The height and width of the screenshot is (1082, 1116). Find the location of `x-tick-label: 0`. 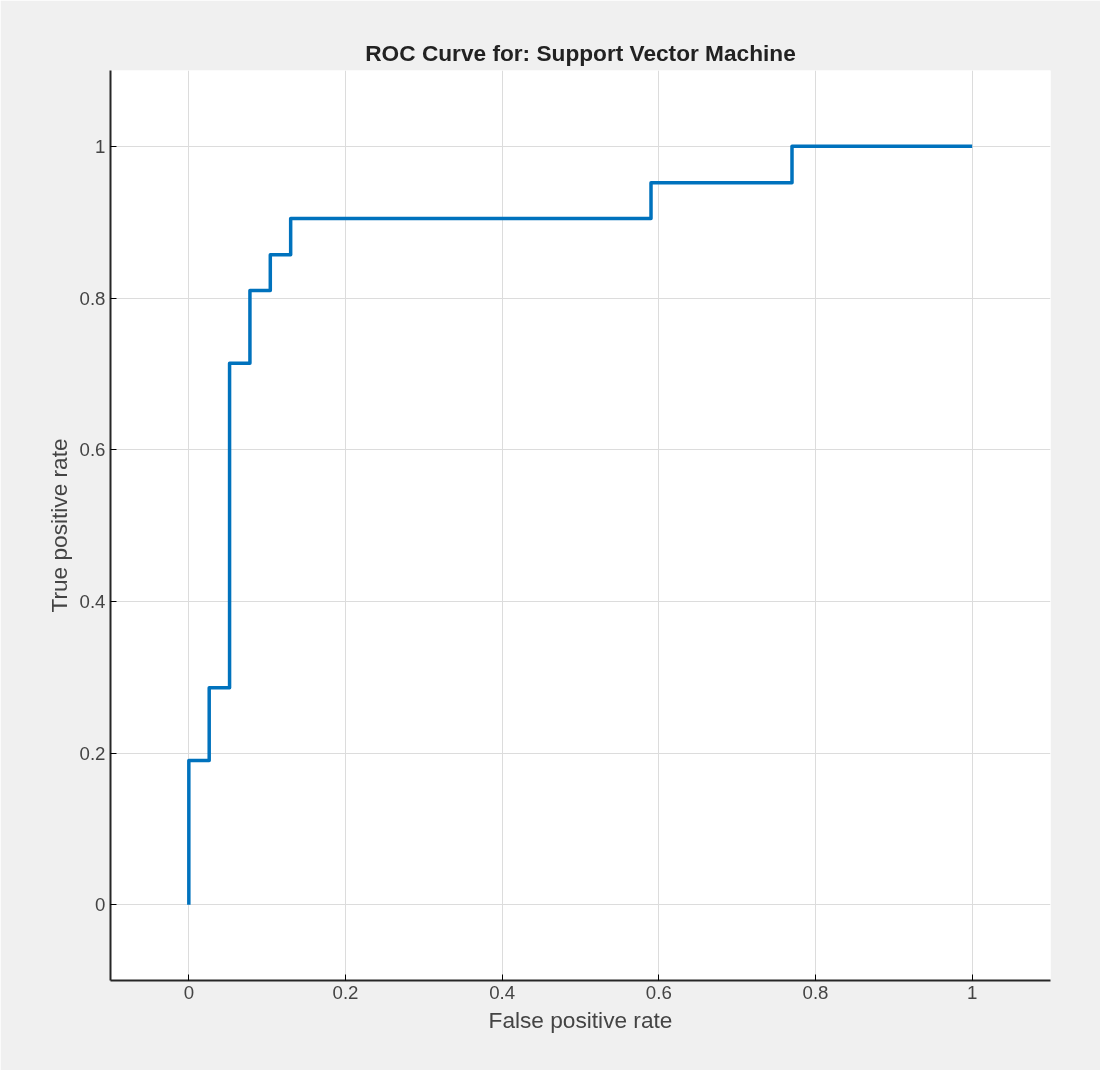

x-tick-label: 0 is located at coordinates (189, 992).